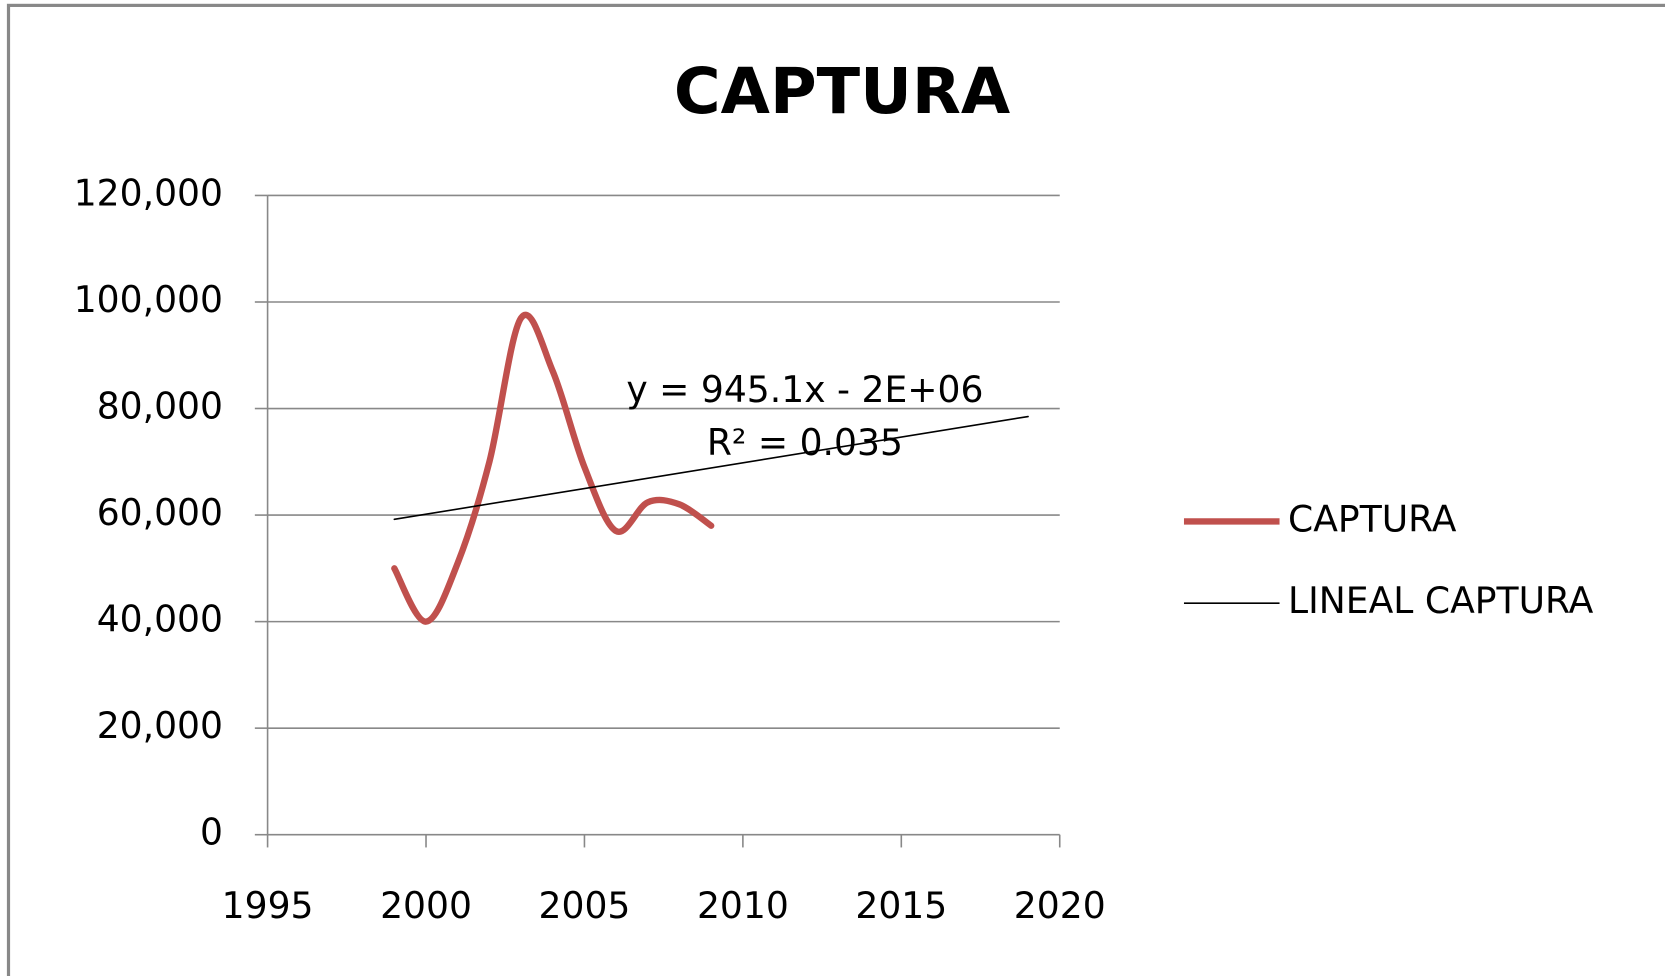 The image size is (1665, 976). Describe the element at coordinates (160, 725) in the screenshot. I see `y-tick-label: 20,000` at that location.